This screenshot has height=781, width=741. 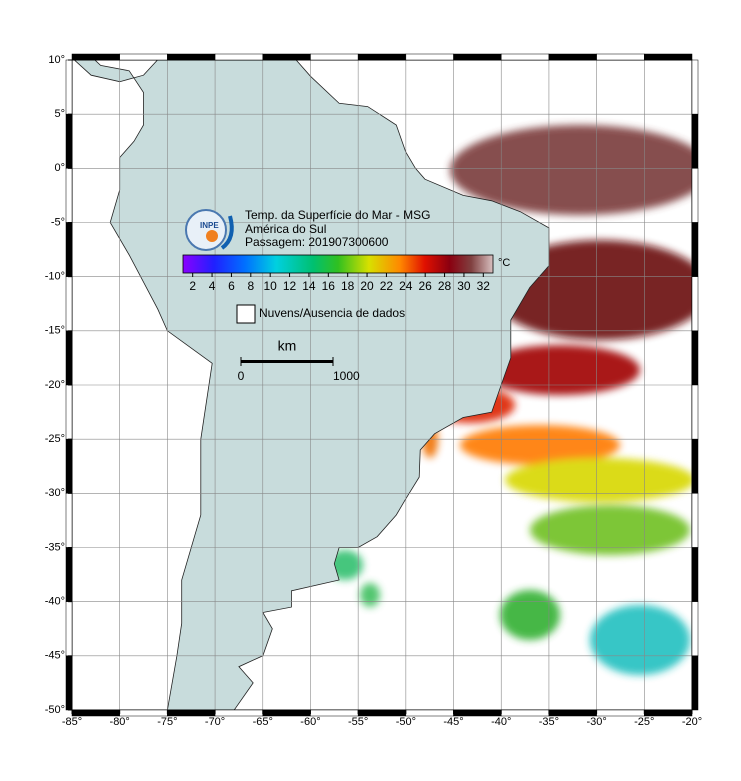 What do you see at coordinates (501, 722) in the screenshot?
I see `x-tick-label: -40°` at bounding box center [501, 722].